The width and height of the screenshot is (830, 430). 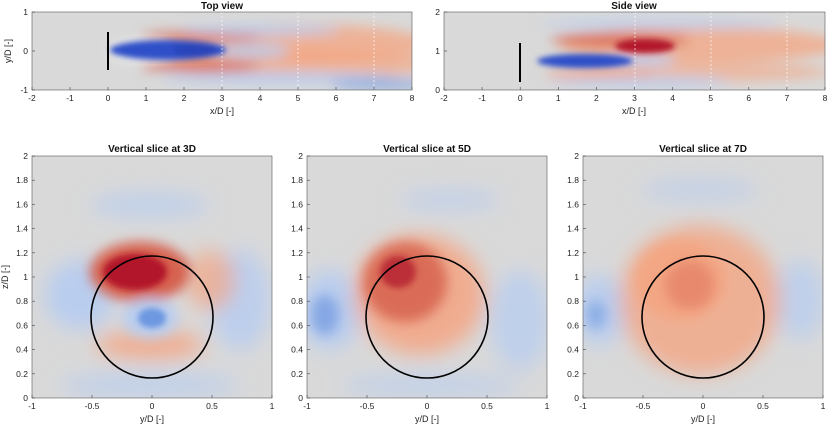 I want to click on slice-3d-ylabel: z/D [-], so click(x=5, y=277).